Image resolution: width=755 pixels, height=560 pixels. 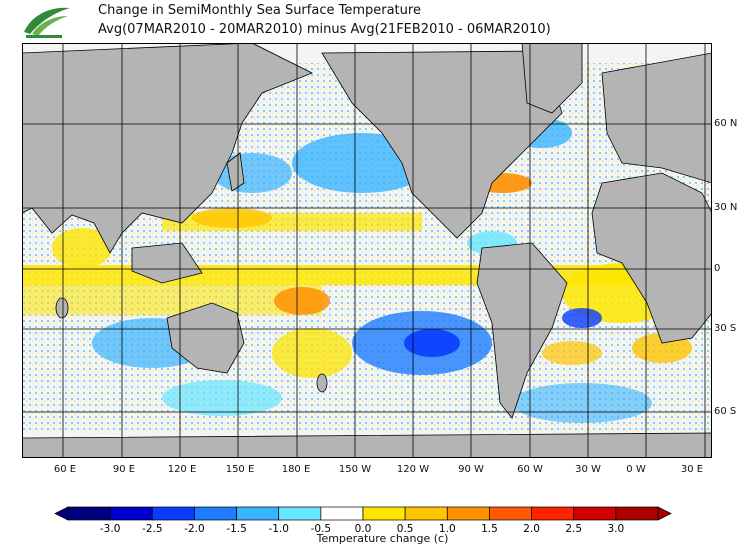 I want to click on colorbar-arrow-low, so click(x=61, y=513).